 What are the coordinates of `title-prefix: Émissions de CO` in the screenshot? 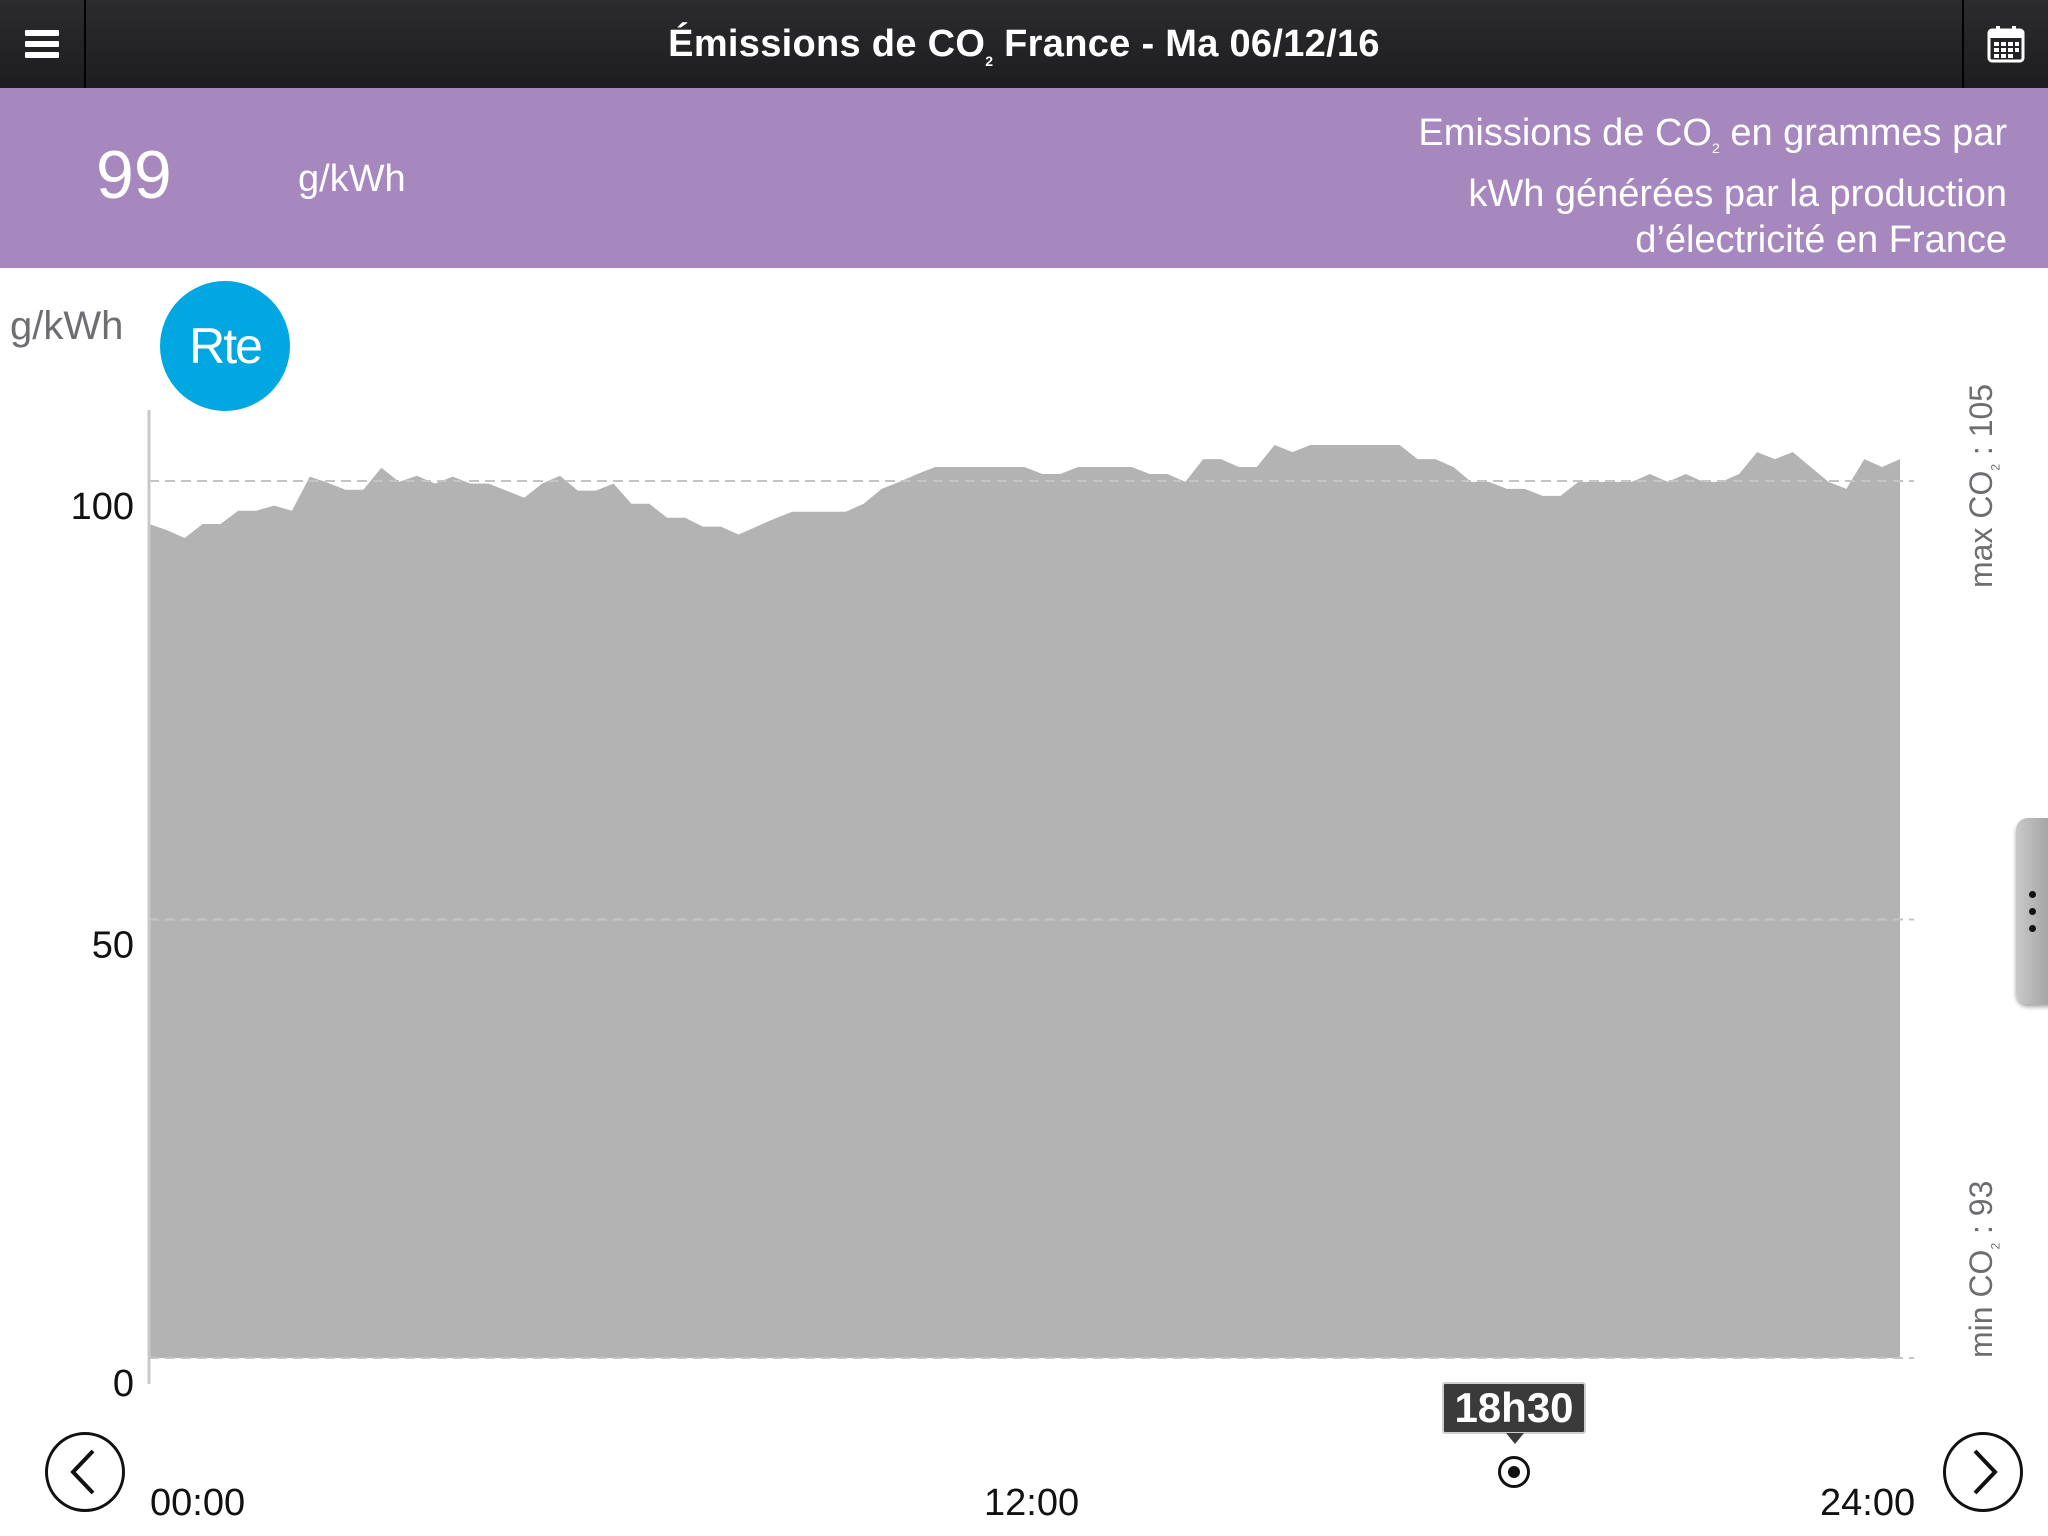 It's located at (827, 44).